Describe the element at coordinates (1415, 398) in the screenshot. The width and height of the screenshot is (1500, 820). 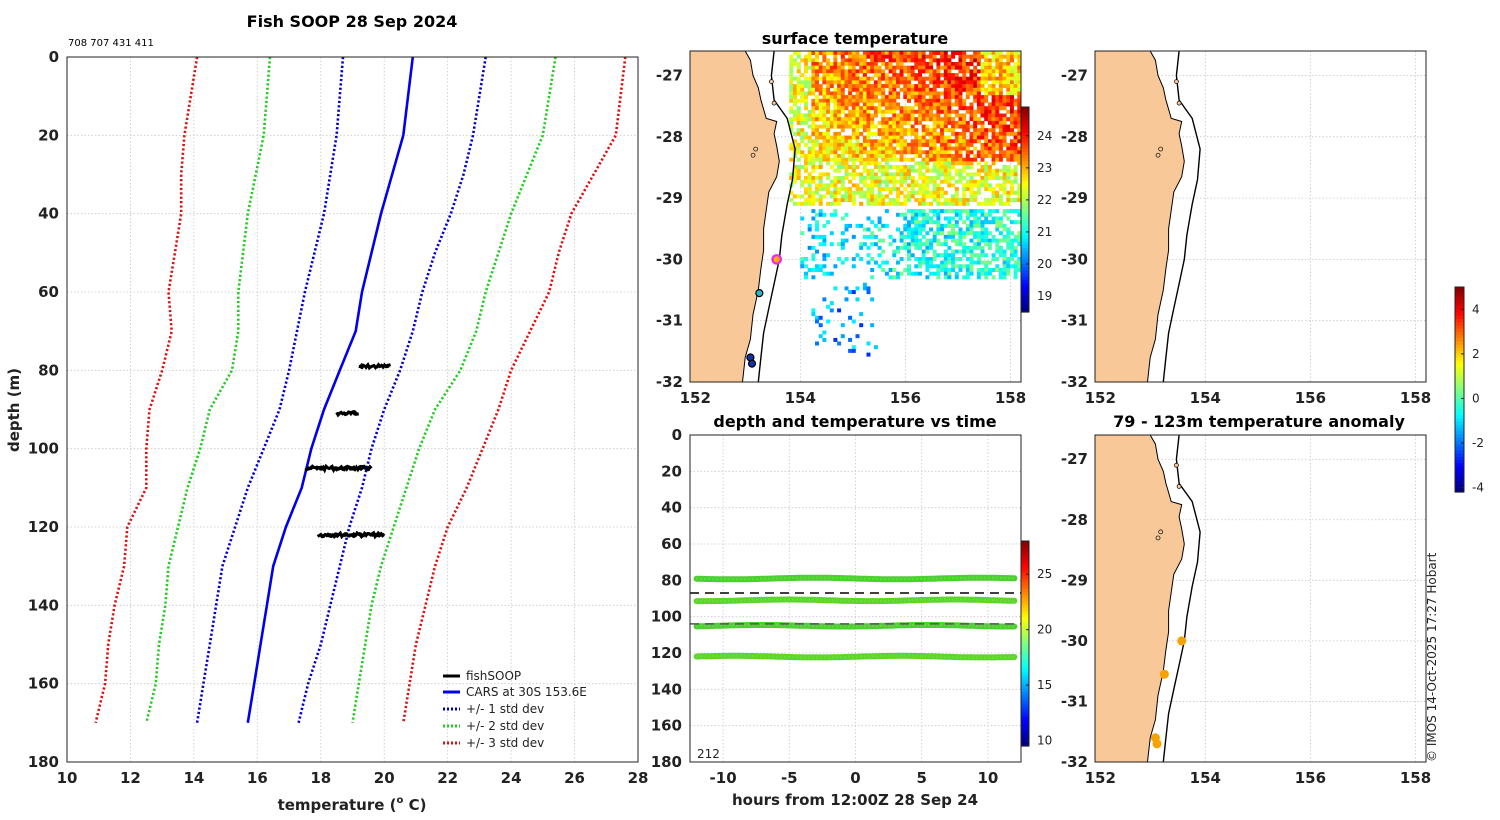
I see `map-top-right-xtick: 158` at that location.